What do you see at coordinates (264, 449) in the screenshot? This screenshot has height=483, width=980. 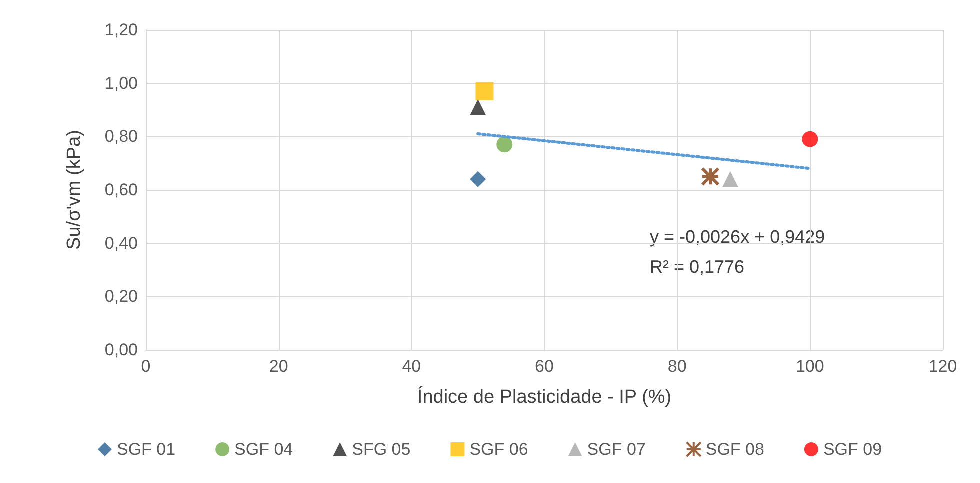 I see `legend-label: SGF 04` at bounding box center [264, 449].